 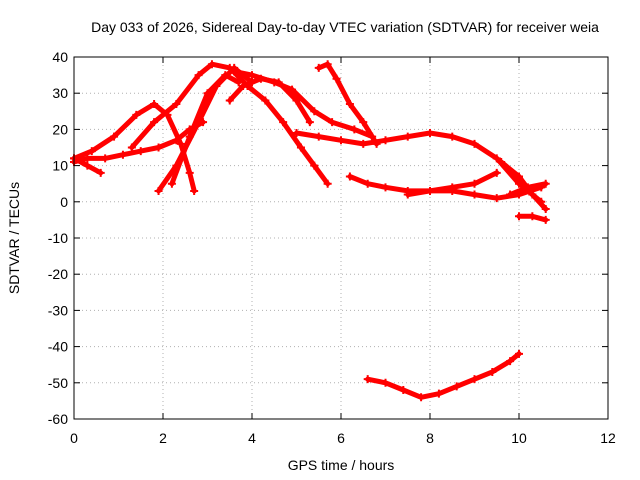 What do you see at coordinates (60, 93) in the screenshot?
I see `y-tick-label: 30` at bounding box center [60, 93].